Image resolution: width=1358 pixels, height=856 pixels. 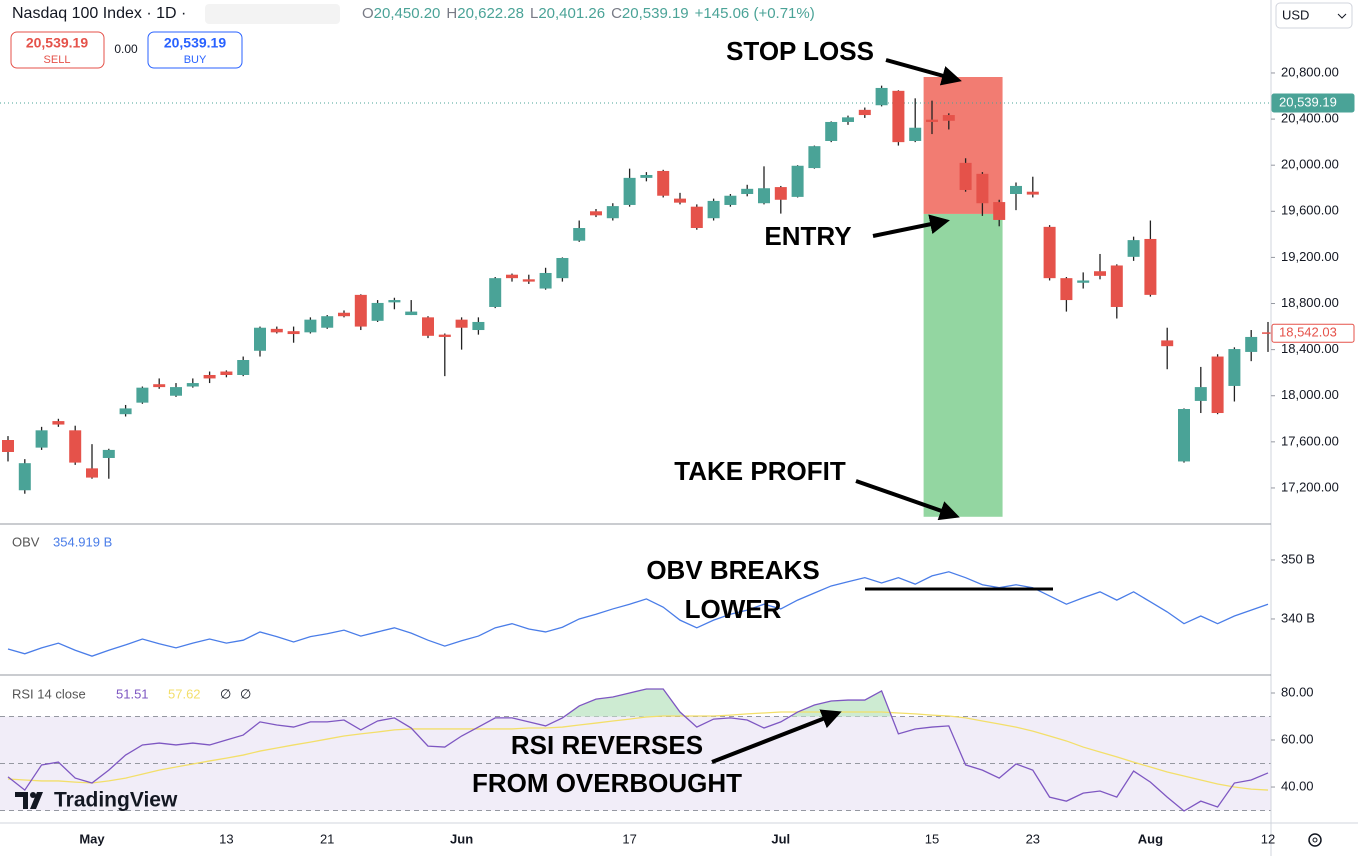 What do you see at coordinates (1150, 838) in the screenshot?
I see `x-tick-label: Aug` at bounding box center [1150, 838].